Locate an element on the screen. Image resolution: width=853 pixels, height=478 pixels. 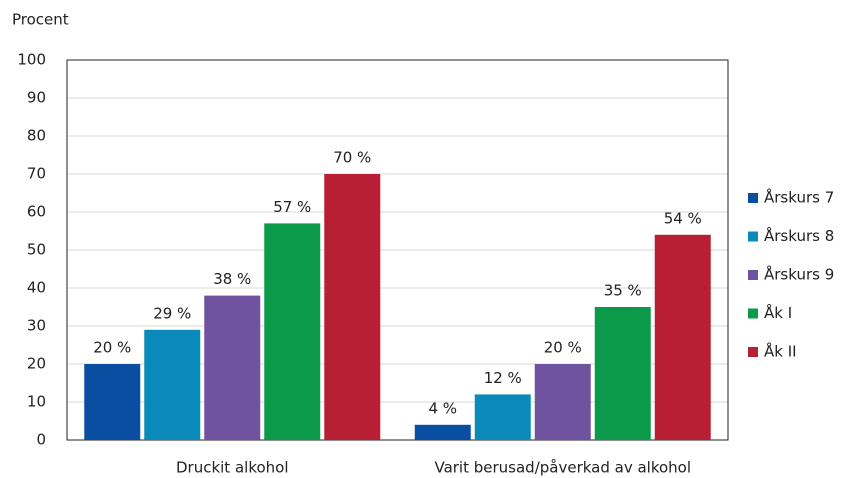
y-tick-label: 0 is located at coordinates (41, 440).